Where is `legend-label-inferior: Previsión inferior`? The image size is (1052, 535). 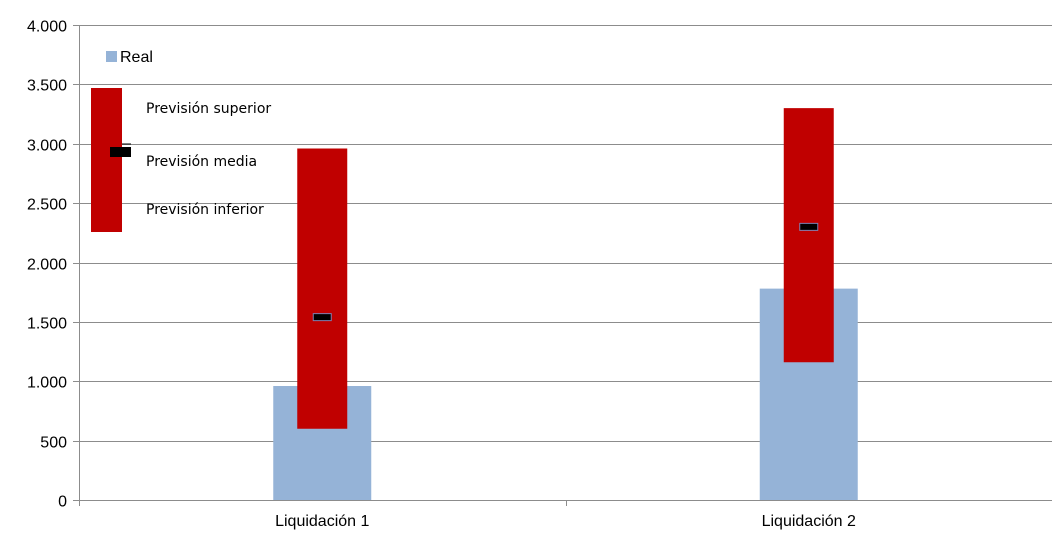
legend-label-inferior: Previsión inferior is located at coordinates (205, 210).